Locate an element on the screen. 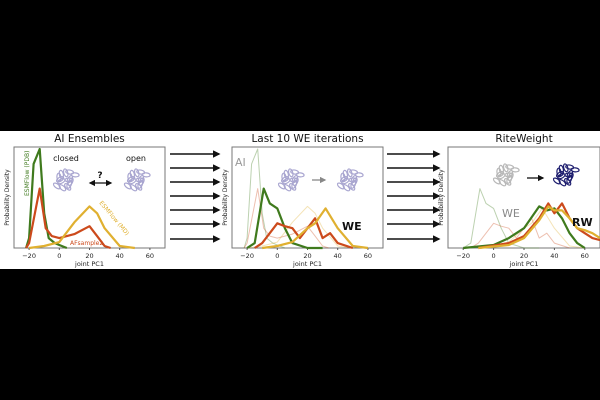 Image resolution: width=600 pixels, height=400 pixels. we-faint-label: WE is located at coordinates (511, 213).